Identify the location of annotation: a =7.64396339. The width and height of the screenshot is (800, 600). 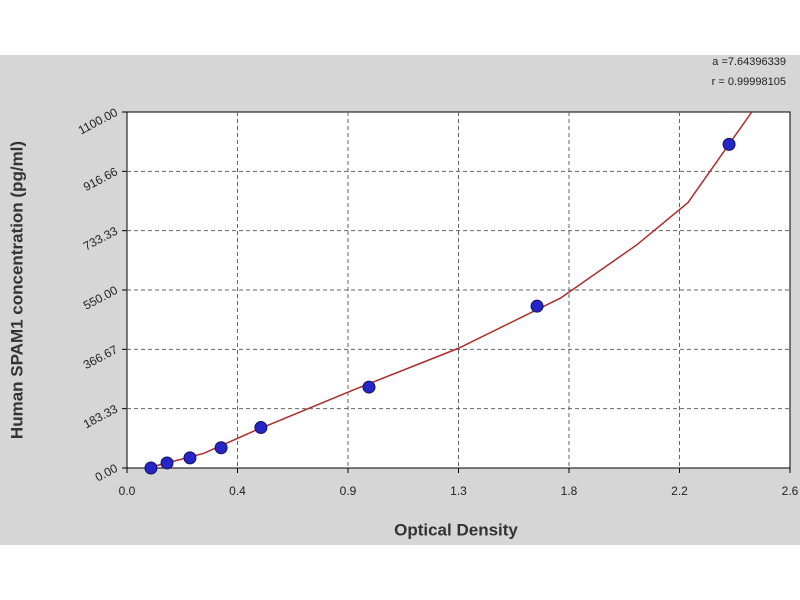
(749, 62).